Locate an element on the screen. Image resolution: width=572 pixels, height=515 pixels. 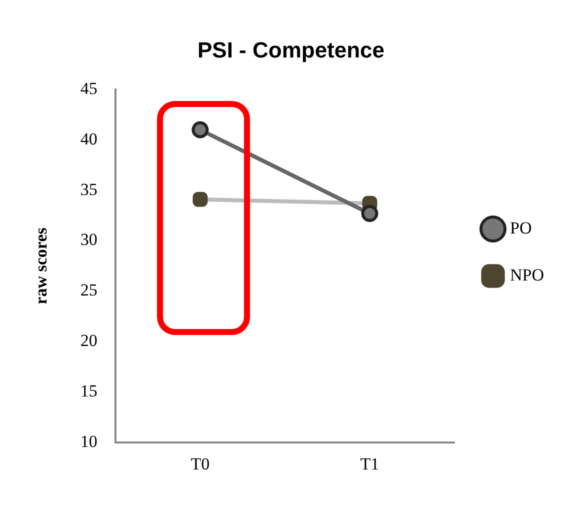
chart-title: PSI - Competence is located at coordinates (291, 49).